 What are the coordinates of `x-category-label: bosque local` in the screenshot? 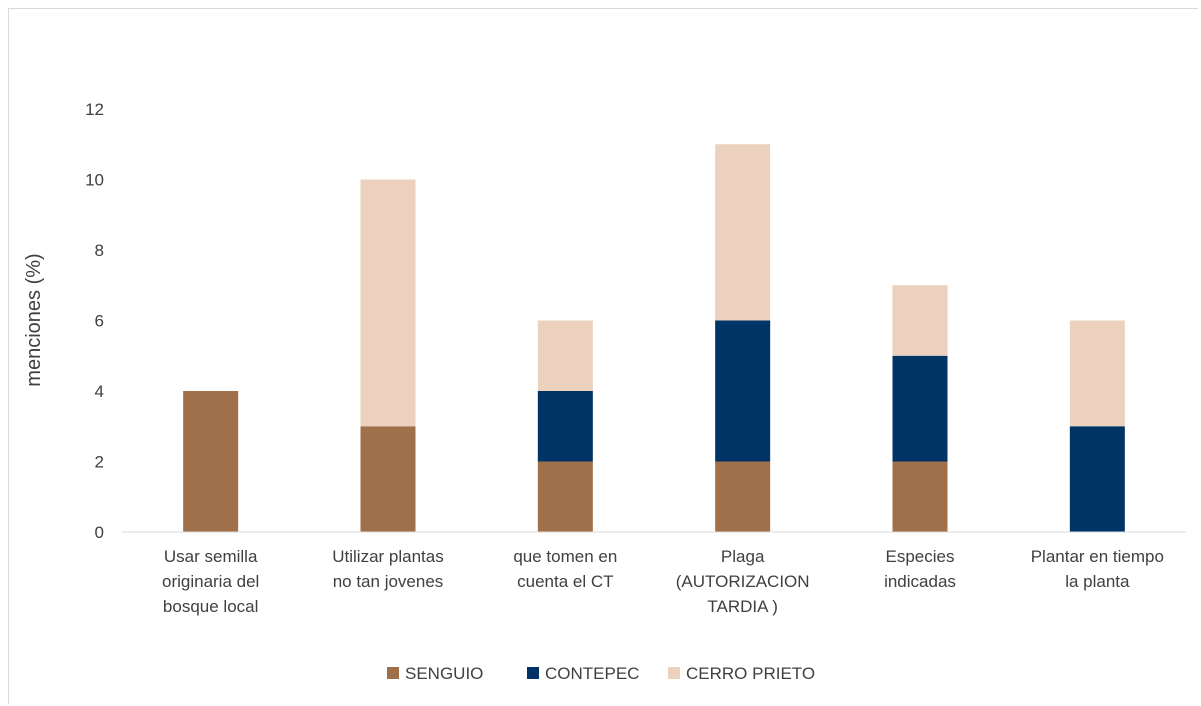 It's located at (210, 606).